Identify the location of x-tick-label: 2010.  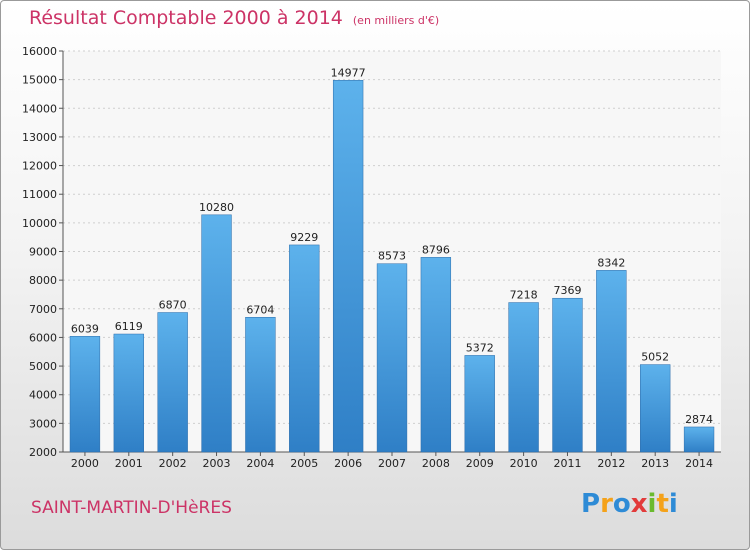
(524, 463).